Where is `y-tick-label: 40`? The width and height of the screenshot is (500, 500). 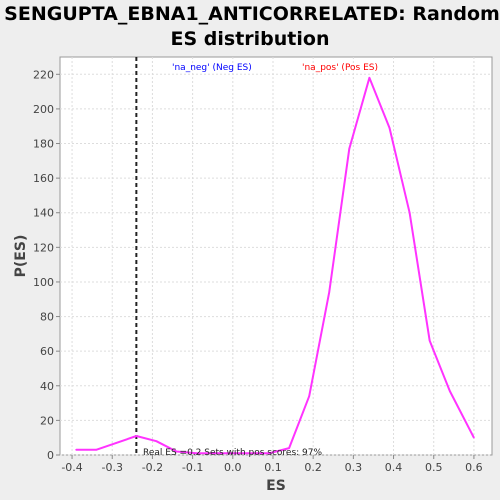
y-tick-label: 40 is located at coordinates (47, 386).